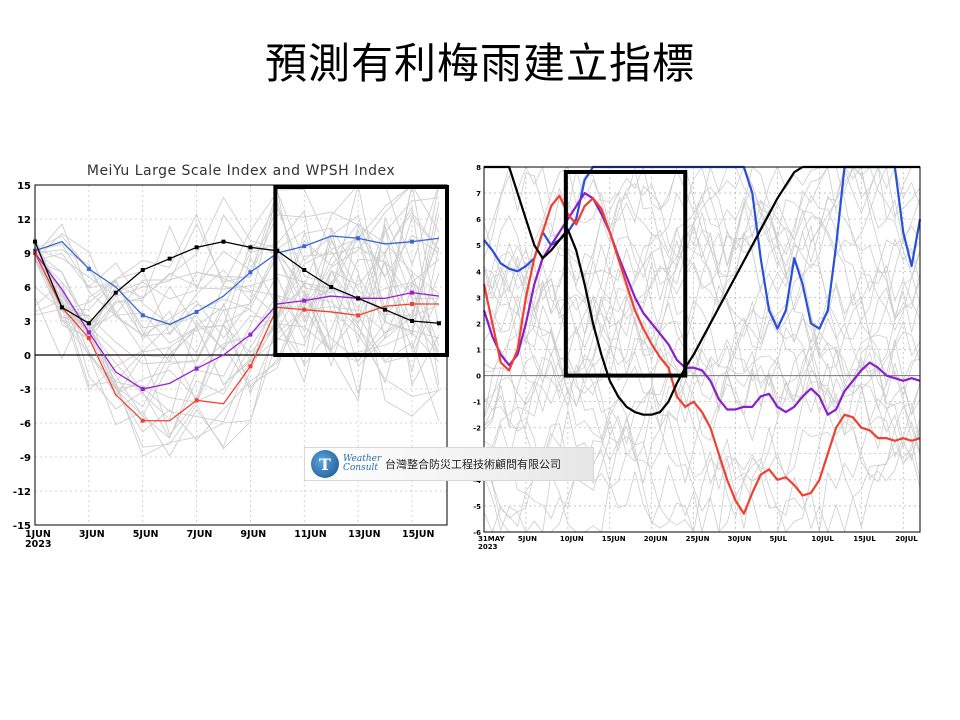 Image resolution: width=960 pixels, height=720 pixels. What do you see at coordinates (488, 546) in the screenshot?
I see `x-tick-label: 2023` at bounding box center [488, 546].